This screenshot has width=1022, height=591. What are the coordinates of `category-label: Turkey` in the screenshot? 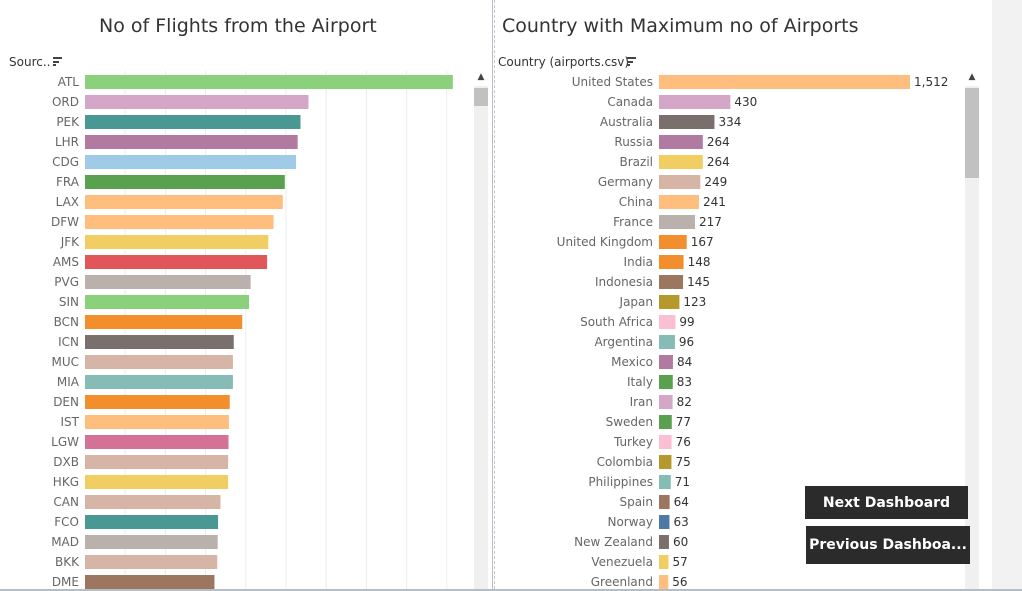 It's located at (633, 442).